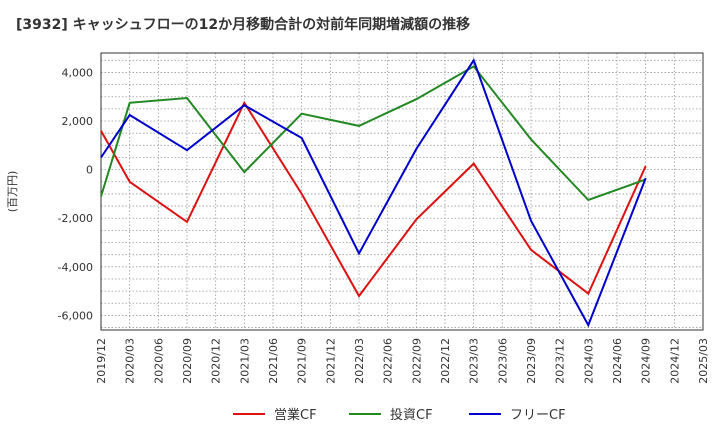 This screenshot has width=720, height=440. What do you see at coordinates (359, 361) in the screenshot?
I see `x-tick-label: 2022/03` at bounding box center [359, 361].